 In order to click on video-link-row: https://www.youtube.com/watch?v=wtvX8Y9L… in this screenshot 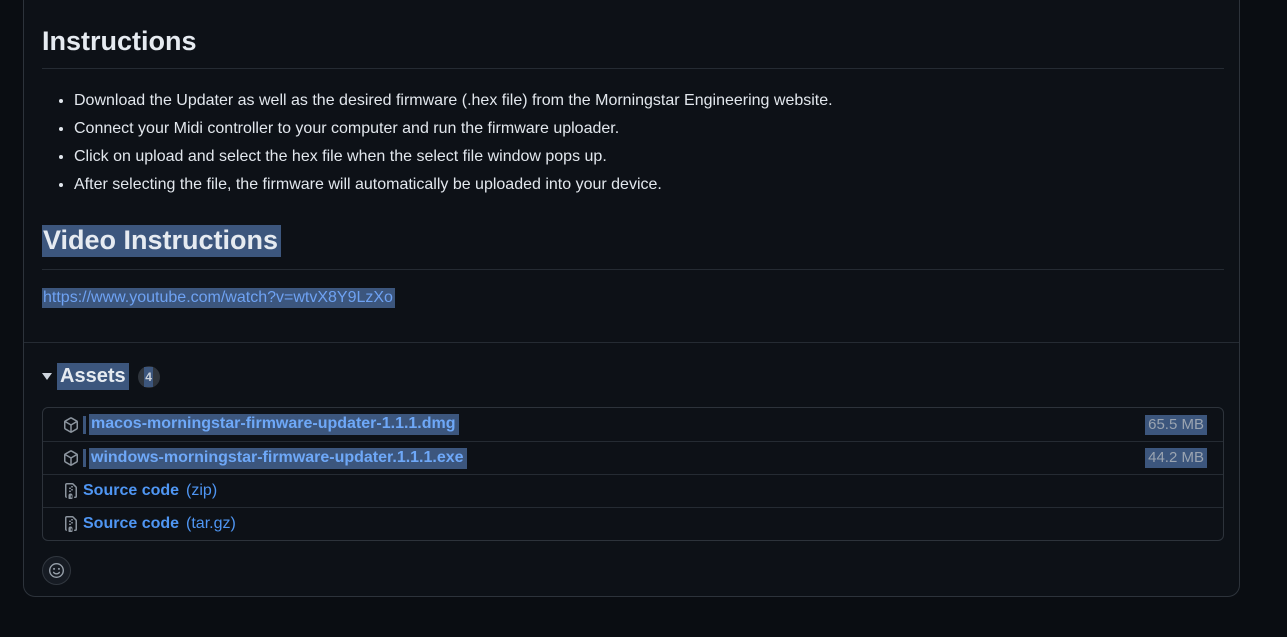, I will do `click(633, 298)`.